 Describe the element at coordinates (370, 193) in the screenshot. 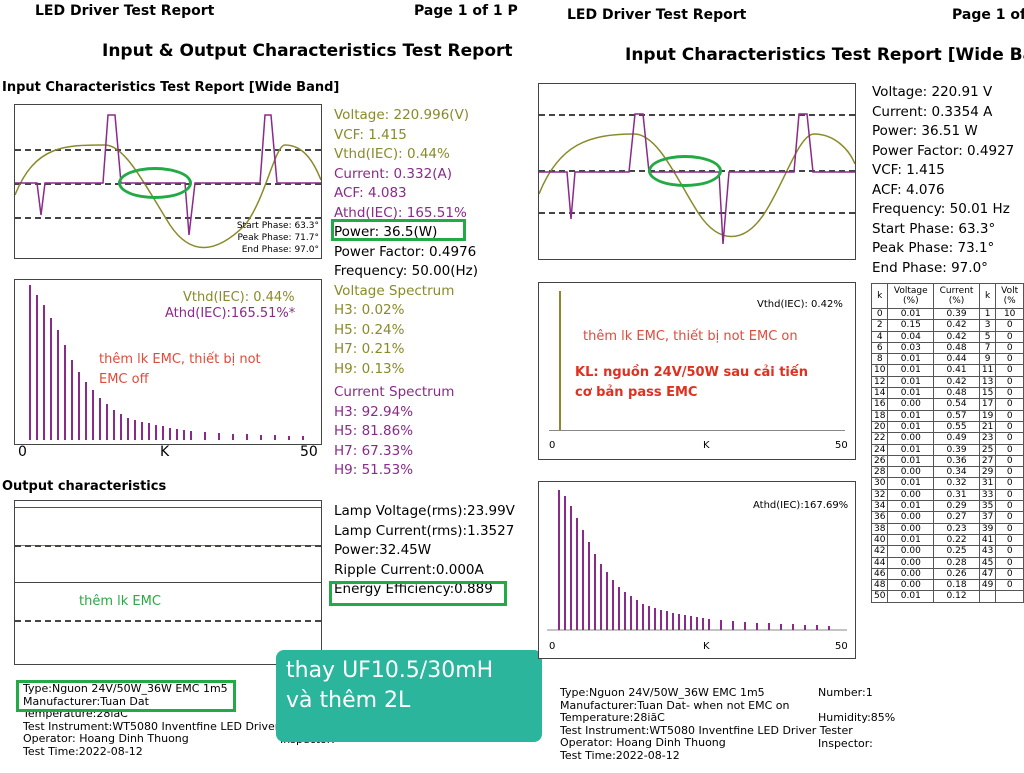

I see `left-acf: ACF: 4.083` at that location.